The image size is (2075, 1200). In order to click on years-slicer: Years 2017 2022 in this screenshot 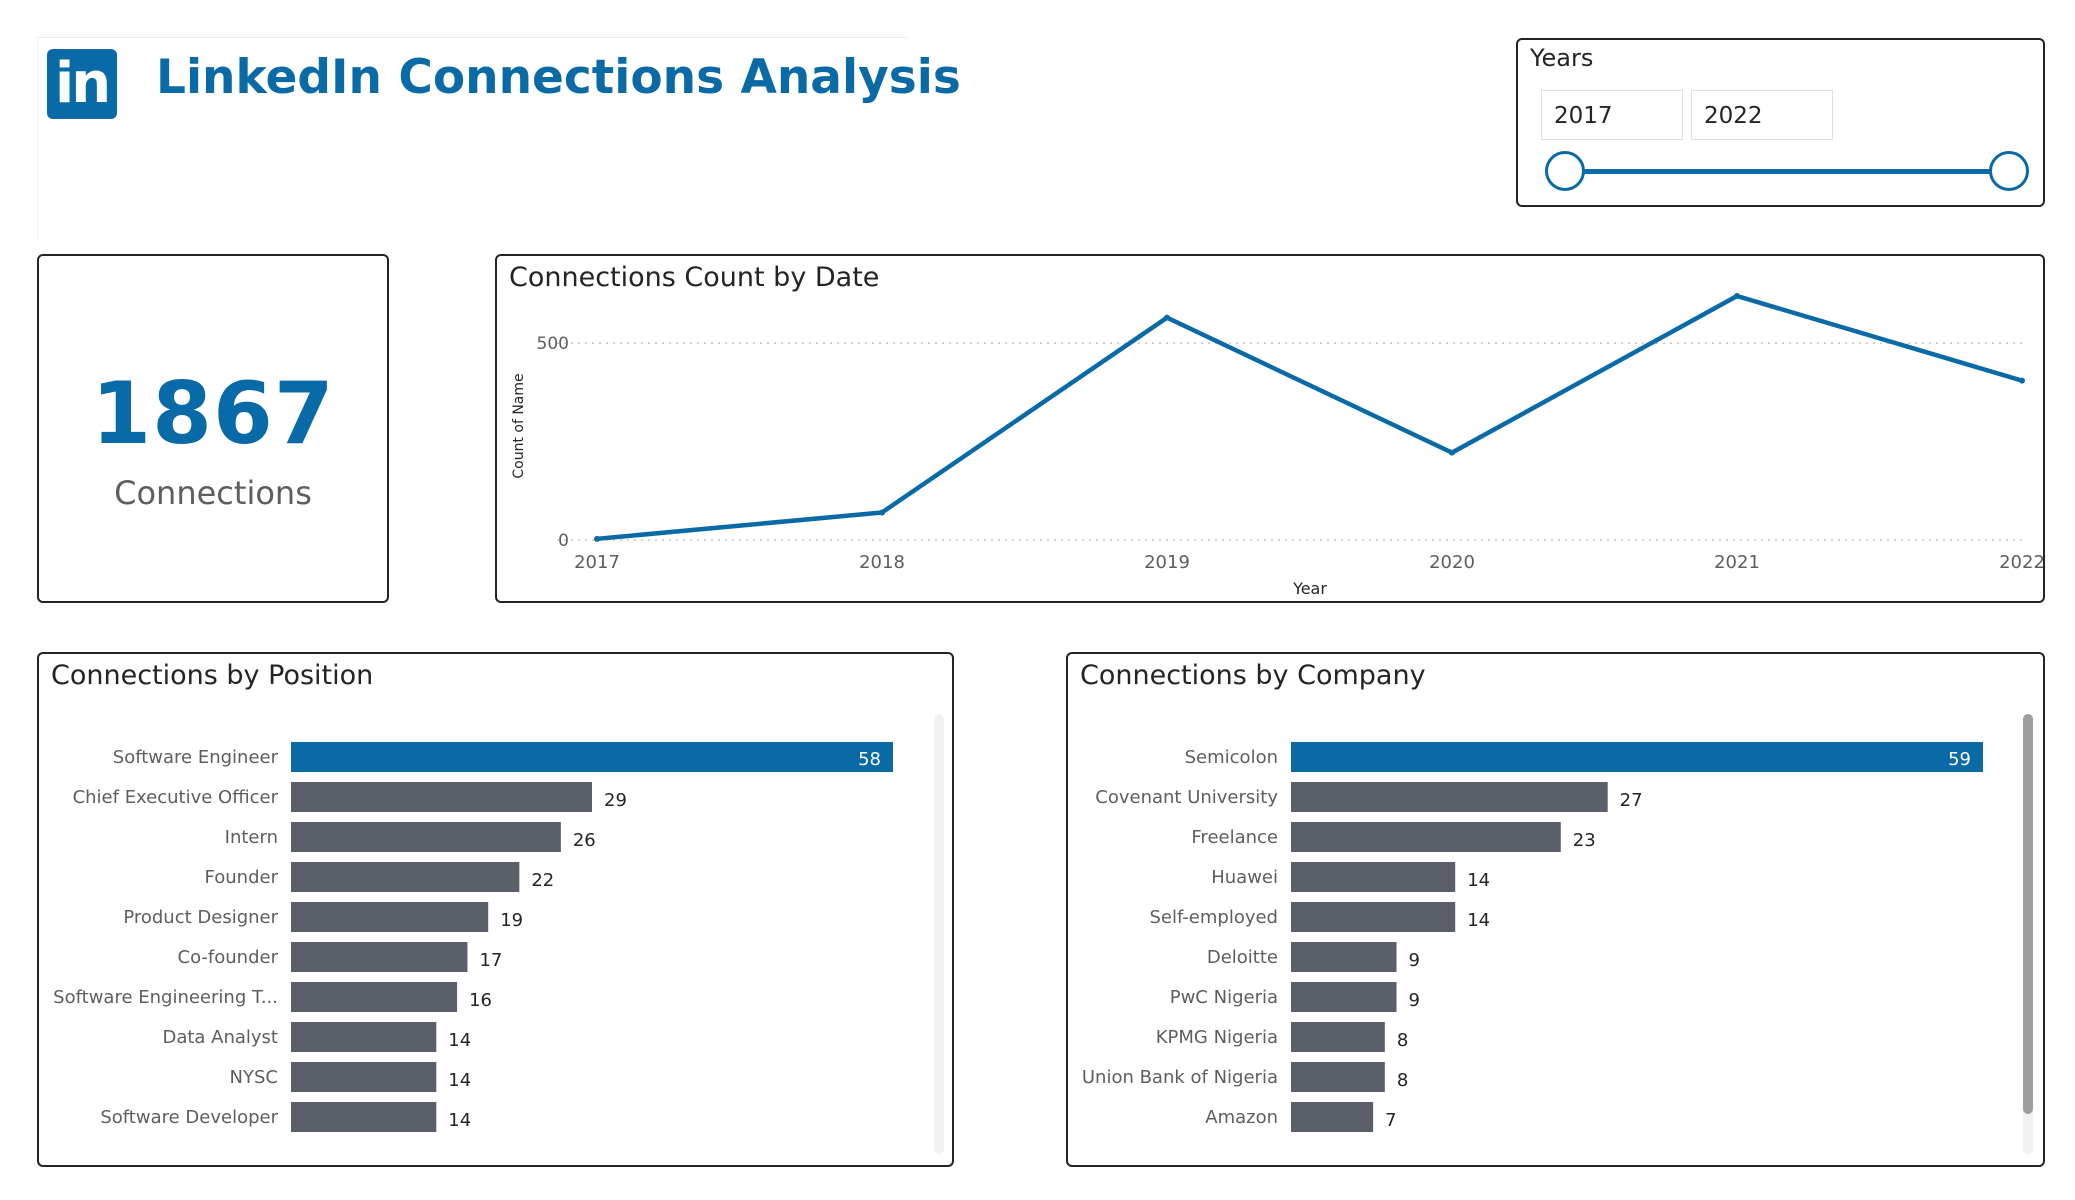, I will do `click(1780, 122)`.